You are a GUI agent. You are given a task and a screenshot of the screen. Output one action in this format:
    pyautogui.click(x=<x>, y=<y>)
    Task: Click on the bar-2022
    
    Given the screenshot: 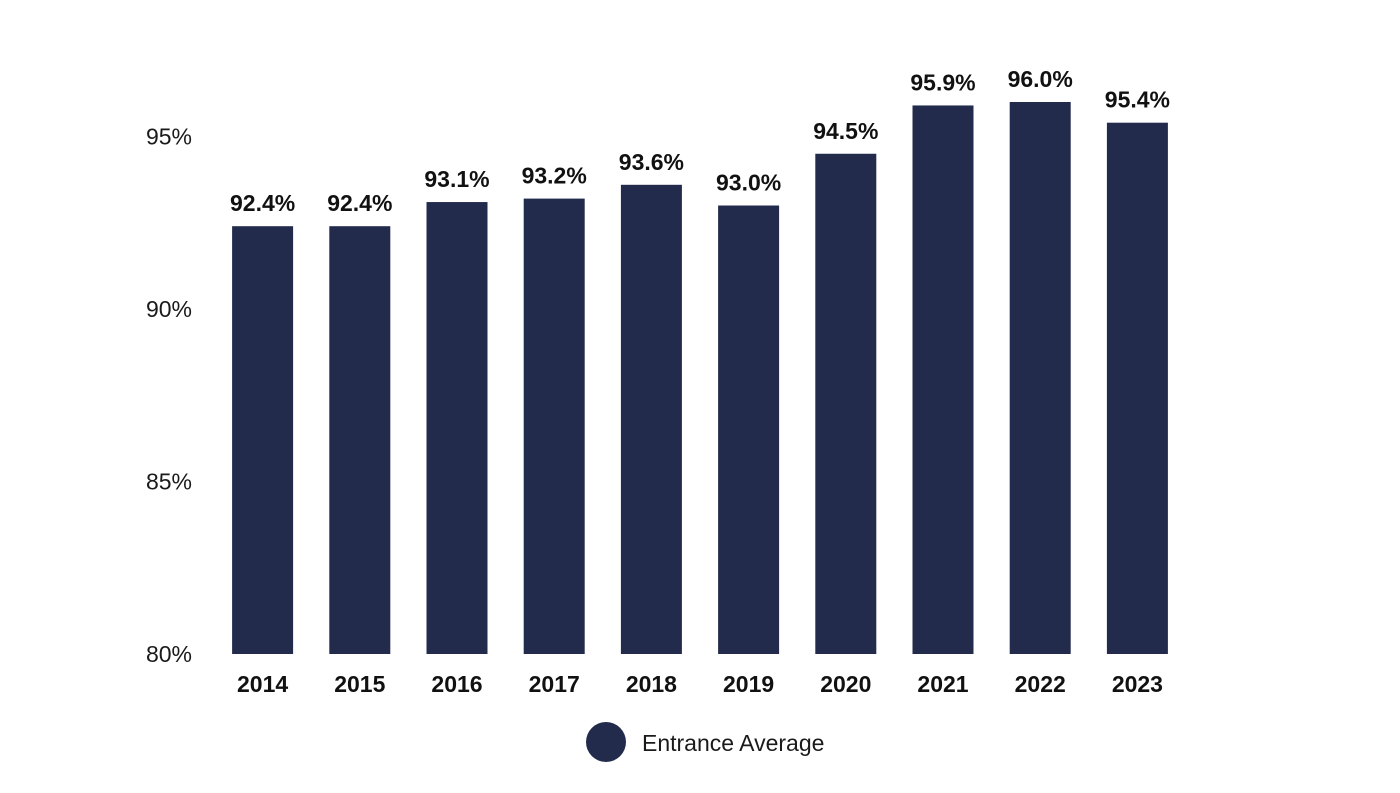 What is the action you would take?
    pyautogui.click(x=1040, y=378)
    